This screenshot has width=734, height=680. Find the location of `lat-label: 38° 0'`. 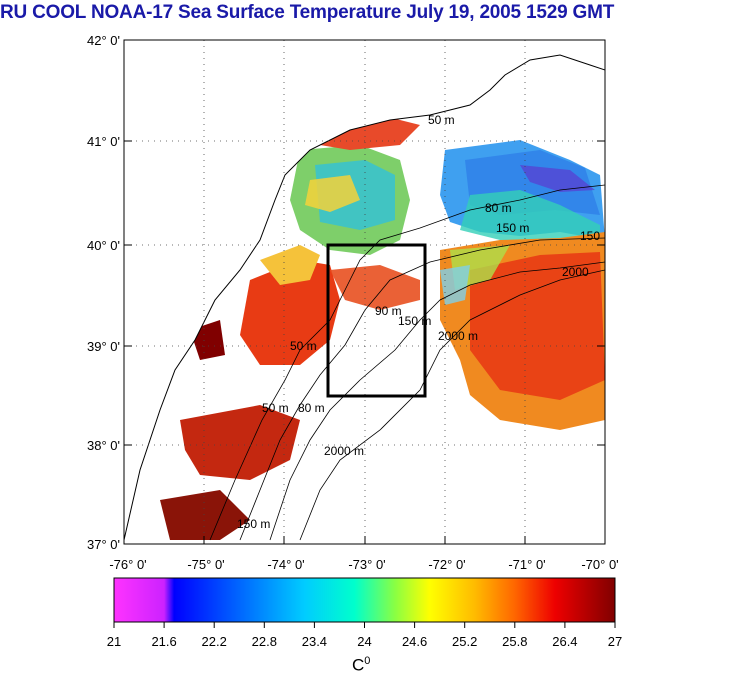

lat-label: 38° 0' is located at coordinates (103, 445).